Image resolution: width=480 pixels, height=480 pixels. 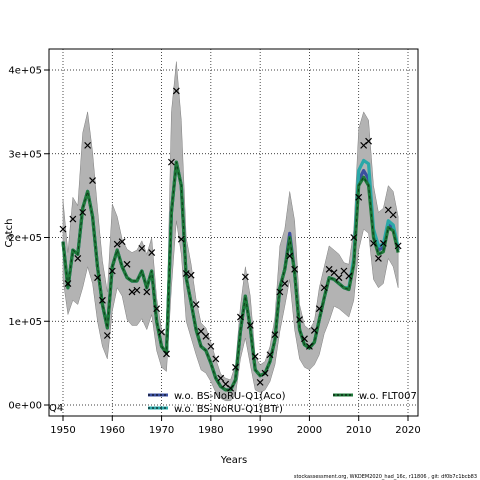 What do you see at coordinates (25, 406) in the screenshot?
I see `y-tick-label: 0e+00` at bounding box center [25, 406].